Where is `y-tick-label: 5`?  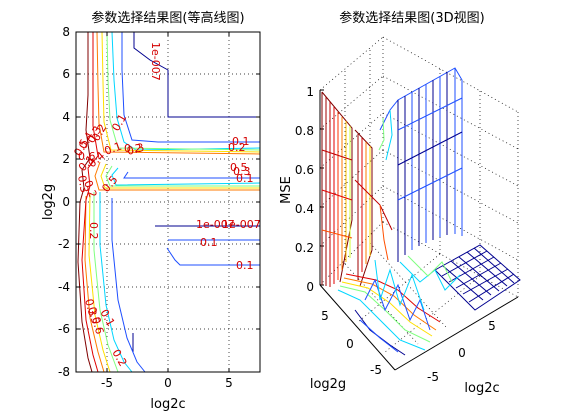 y-tick-label: 5 is located at coordinates (325, 316).